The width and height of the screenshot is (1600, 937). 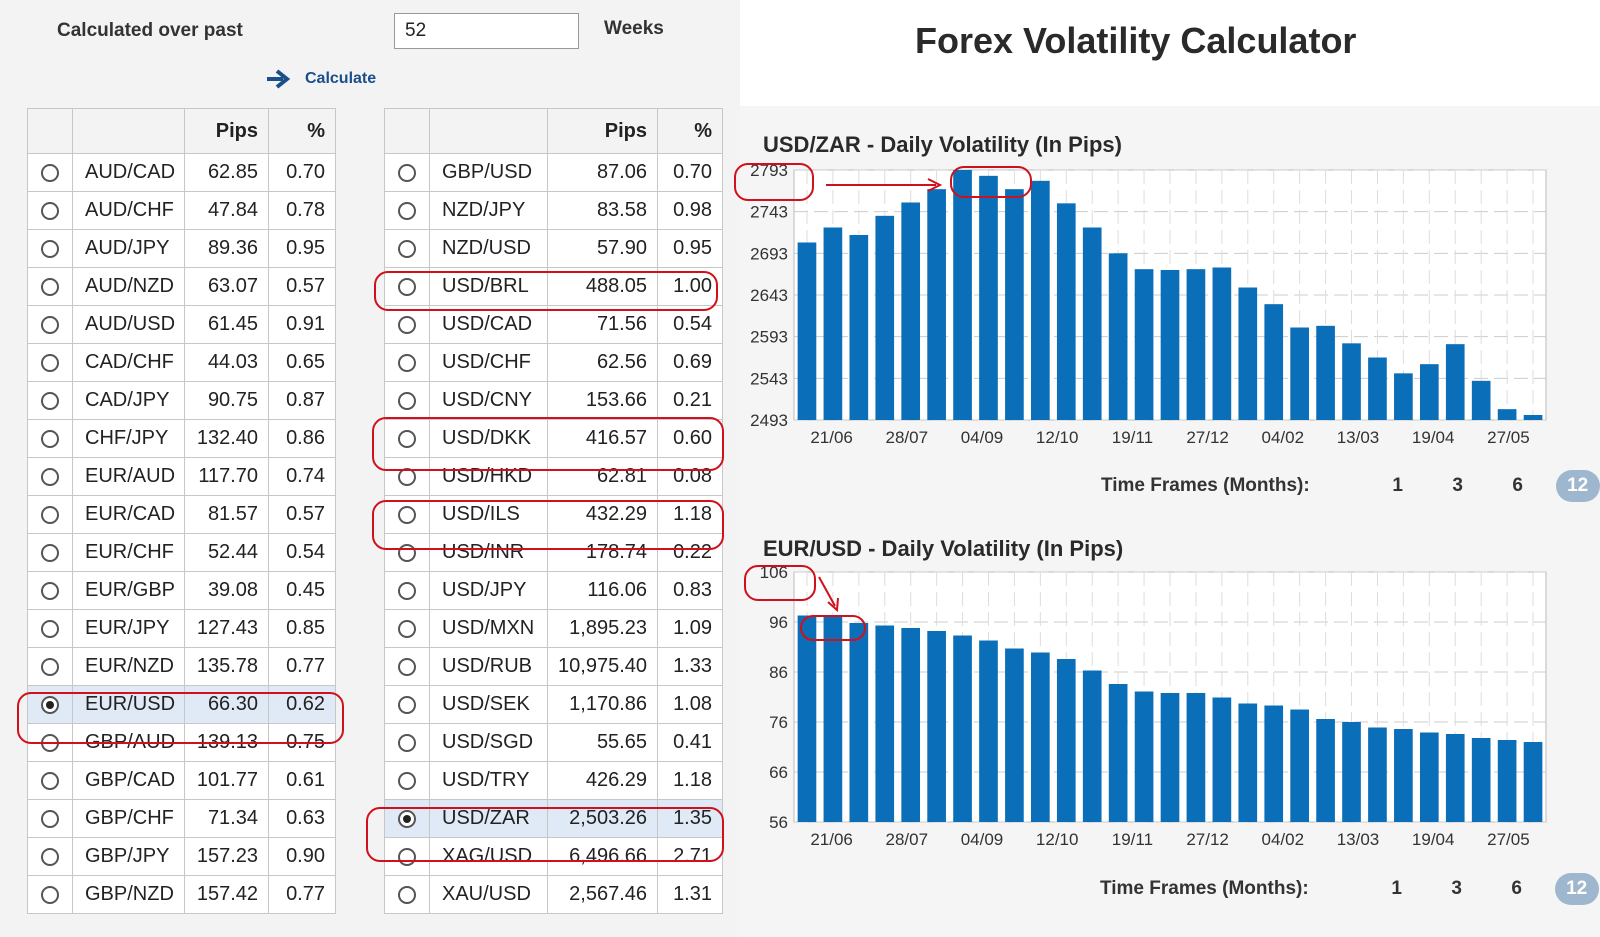 What do you see at coordinates (320, 79) in the screenshot?
I see `calculate-button: Calculate` at bounding box center [320, 79].